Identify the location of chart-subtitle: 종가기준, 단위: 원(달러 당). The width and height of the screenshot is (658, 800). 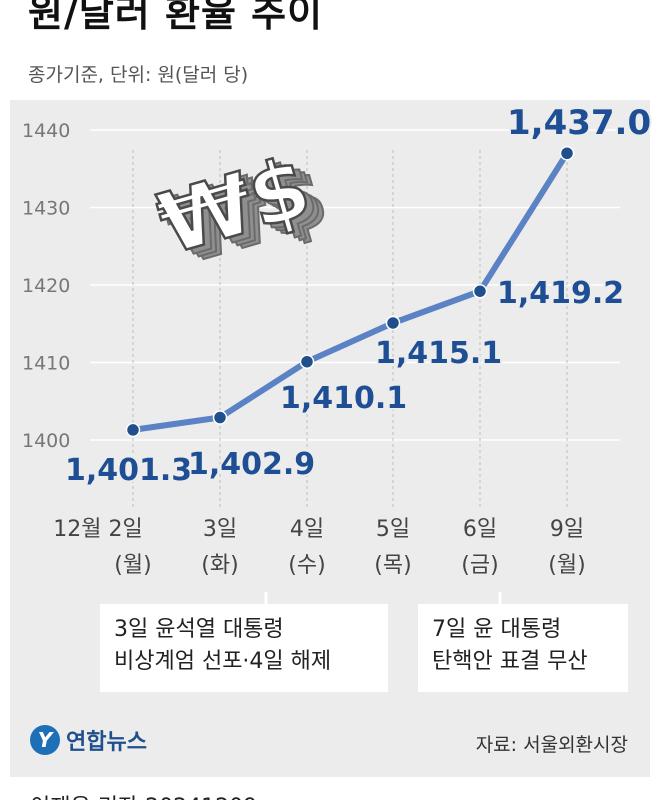
(138, 75).